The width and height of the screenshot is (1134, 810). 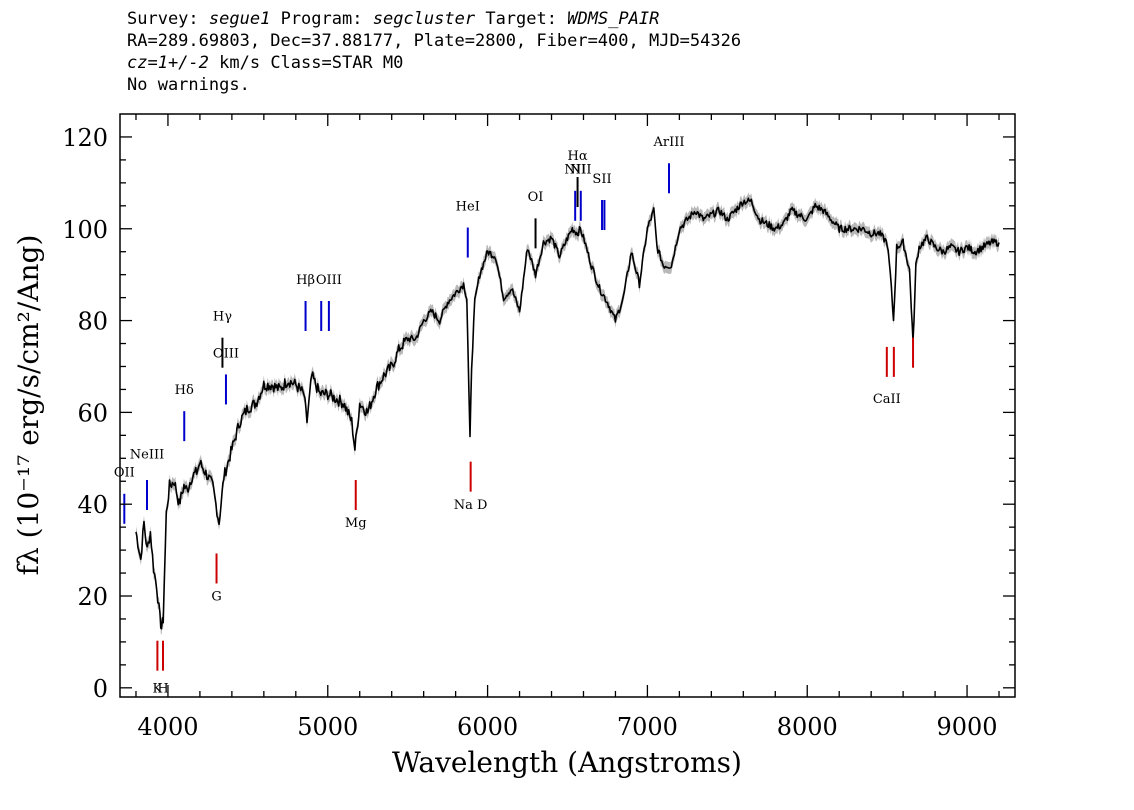 What do you see at coordinates (327, 727) in the screenshot?
I see `x-tick-label: 5000` at bounding box center [327, 727].